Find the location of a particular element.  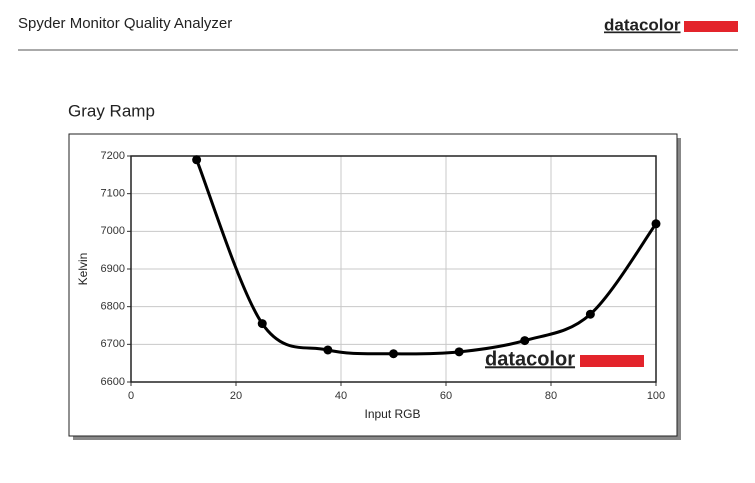

x-tick-label: 60 is located at coordinates (446, 396).